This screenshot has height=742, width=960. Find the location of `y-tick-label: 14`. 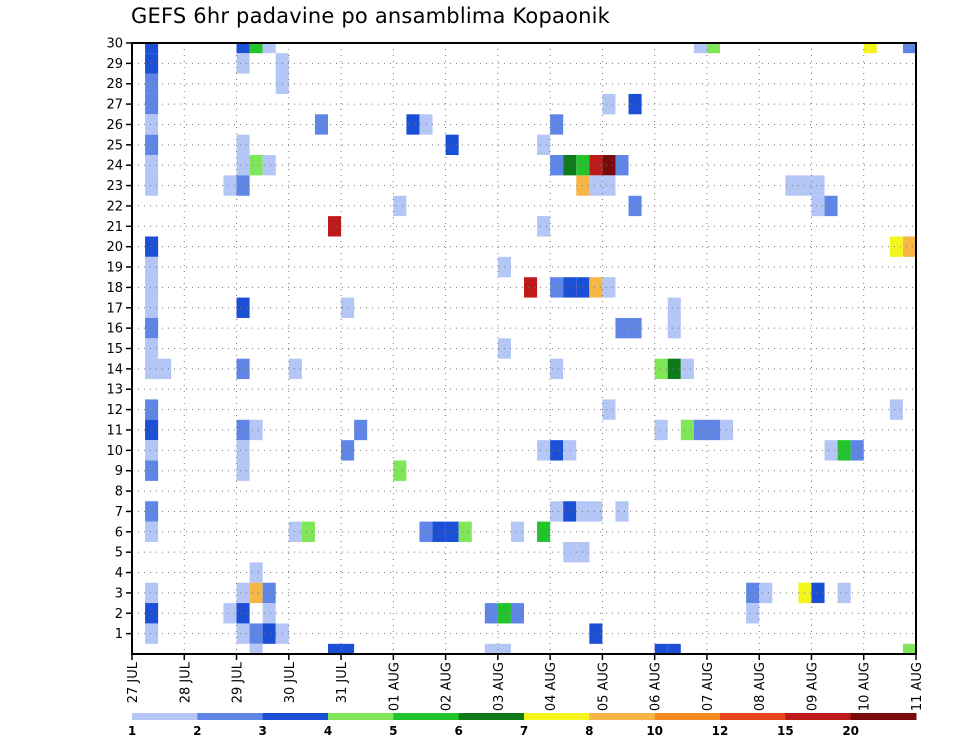

y-tick-label: 14 is located at coordinates (114, 369).